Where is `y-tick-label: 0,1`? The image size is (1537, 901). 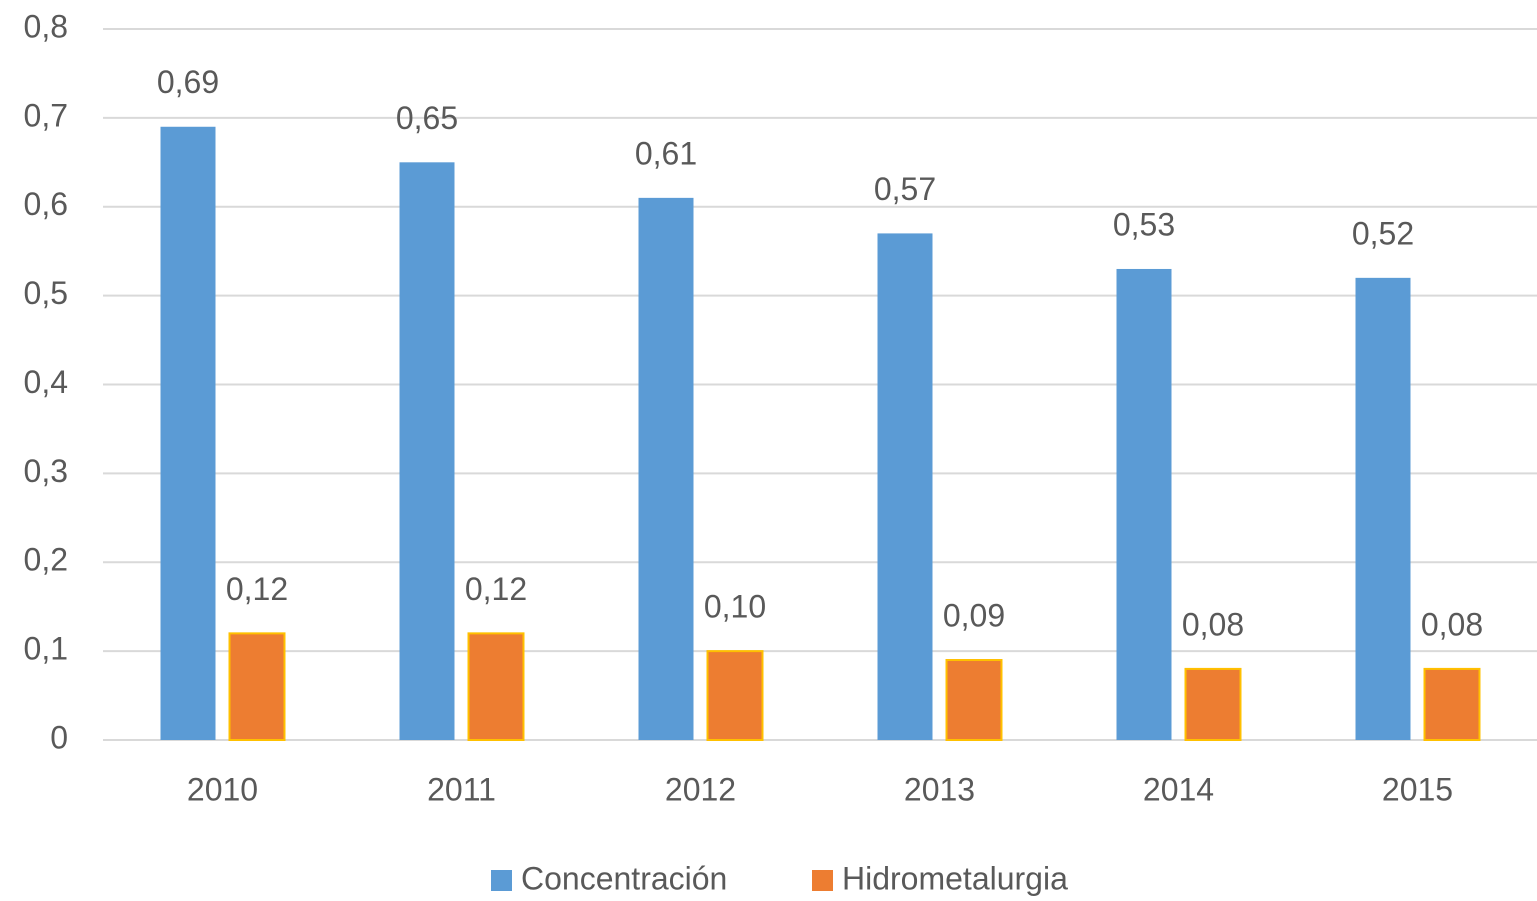 y-tick-label: 0,1 is located at coordinates (46, 649).